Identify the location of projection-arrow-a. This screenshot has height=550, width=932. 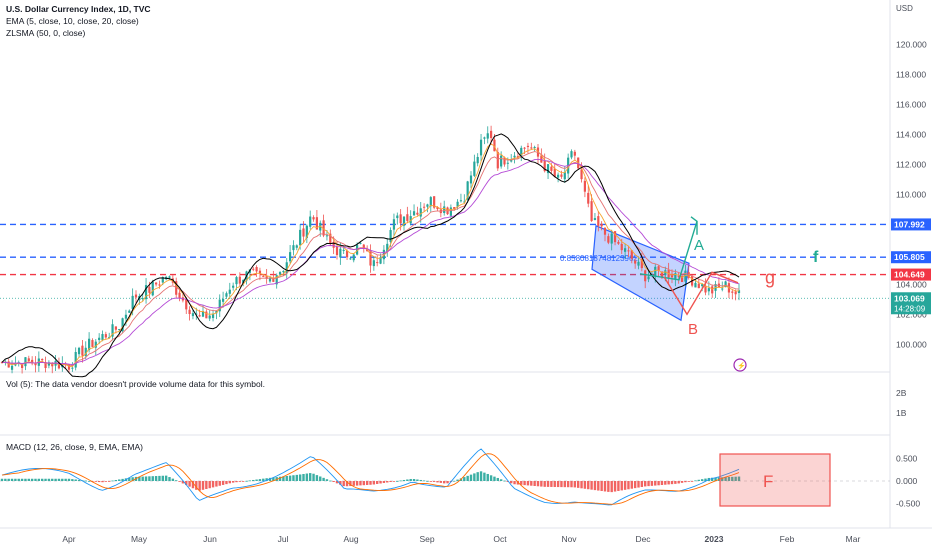
(668, 251).